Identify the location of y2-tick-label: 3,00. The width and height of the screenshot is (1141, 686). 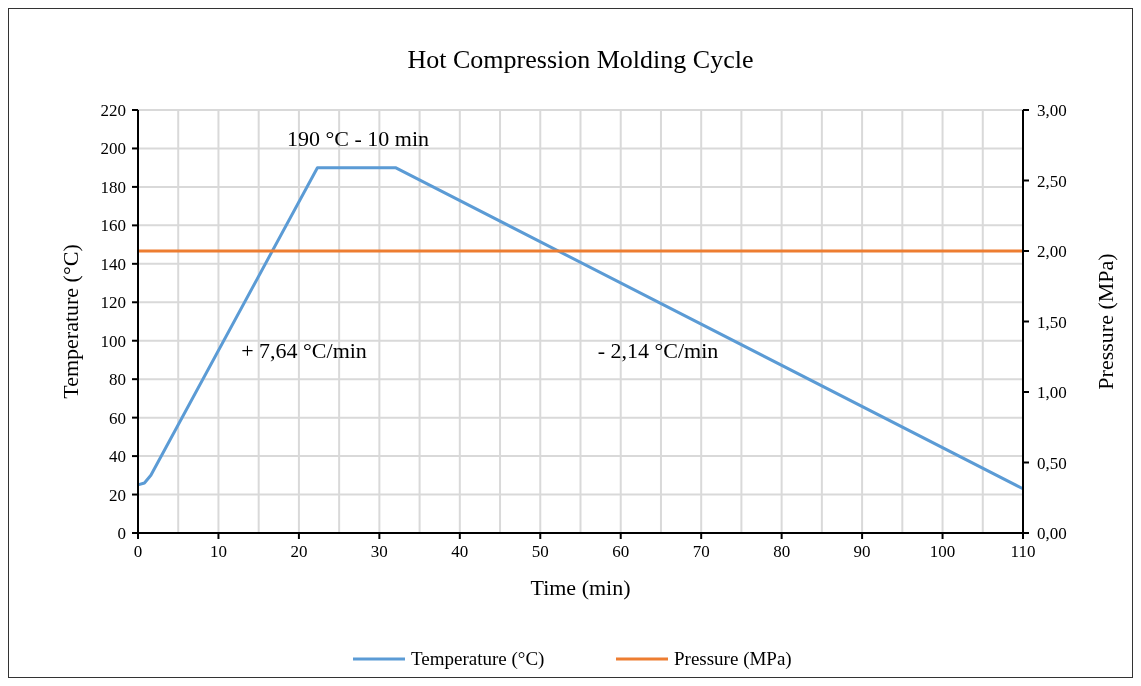
(1052, 110).